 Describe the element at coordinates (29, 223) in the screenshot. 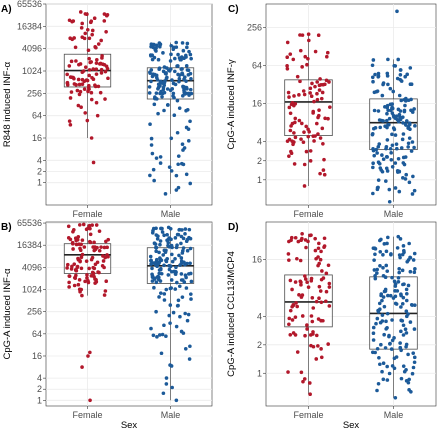

I see `y-tick-label: 65536` at that location.